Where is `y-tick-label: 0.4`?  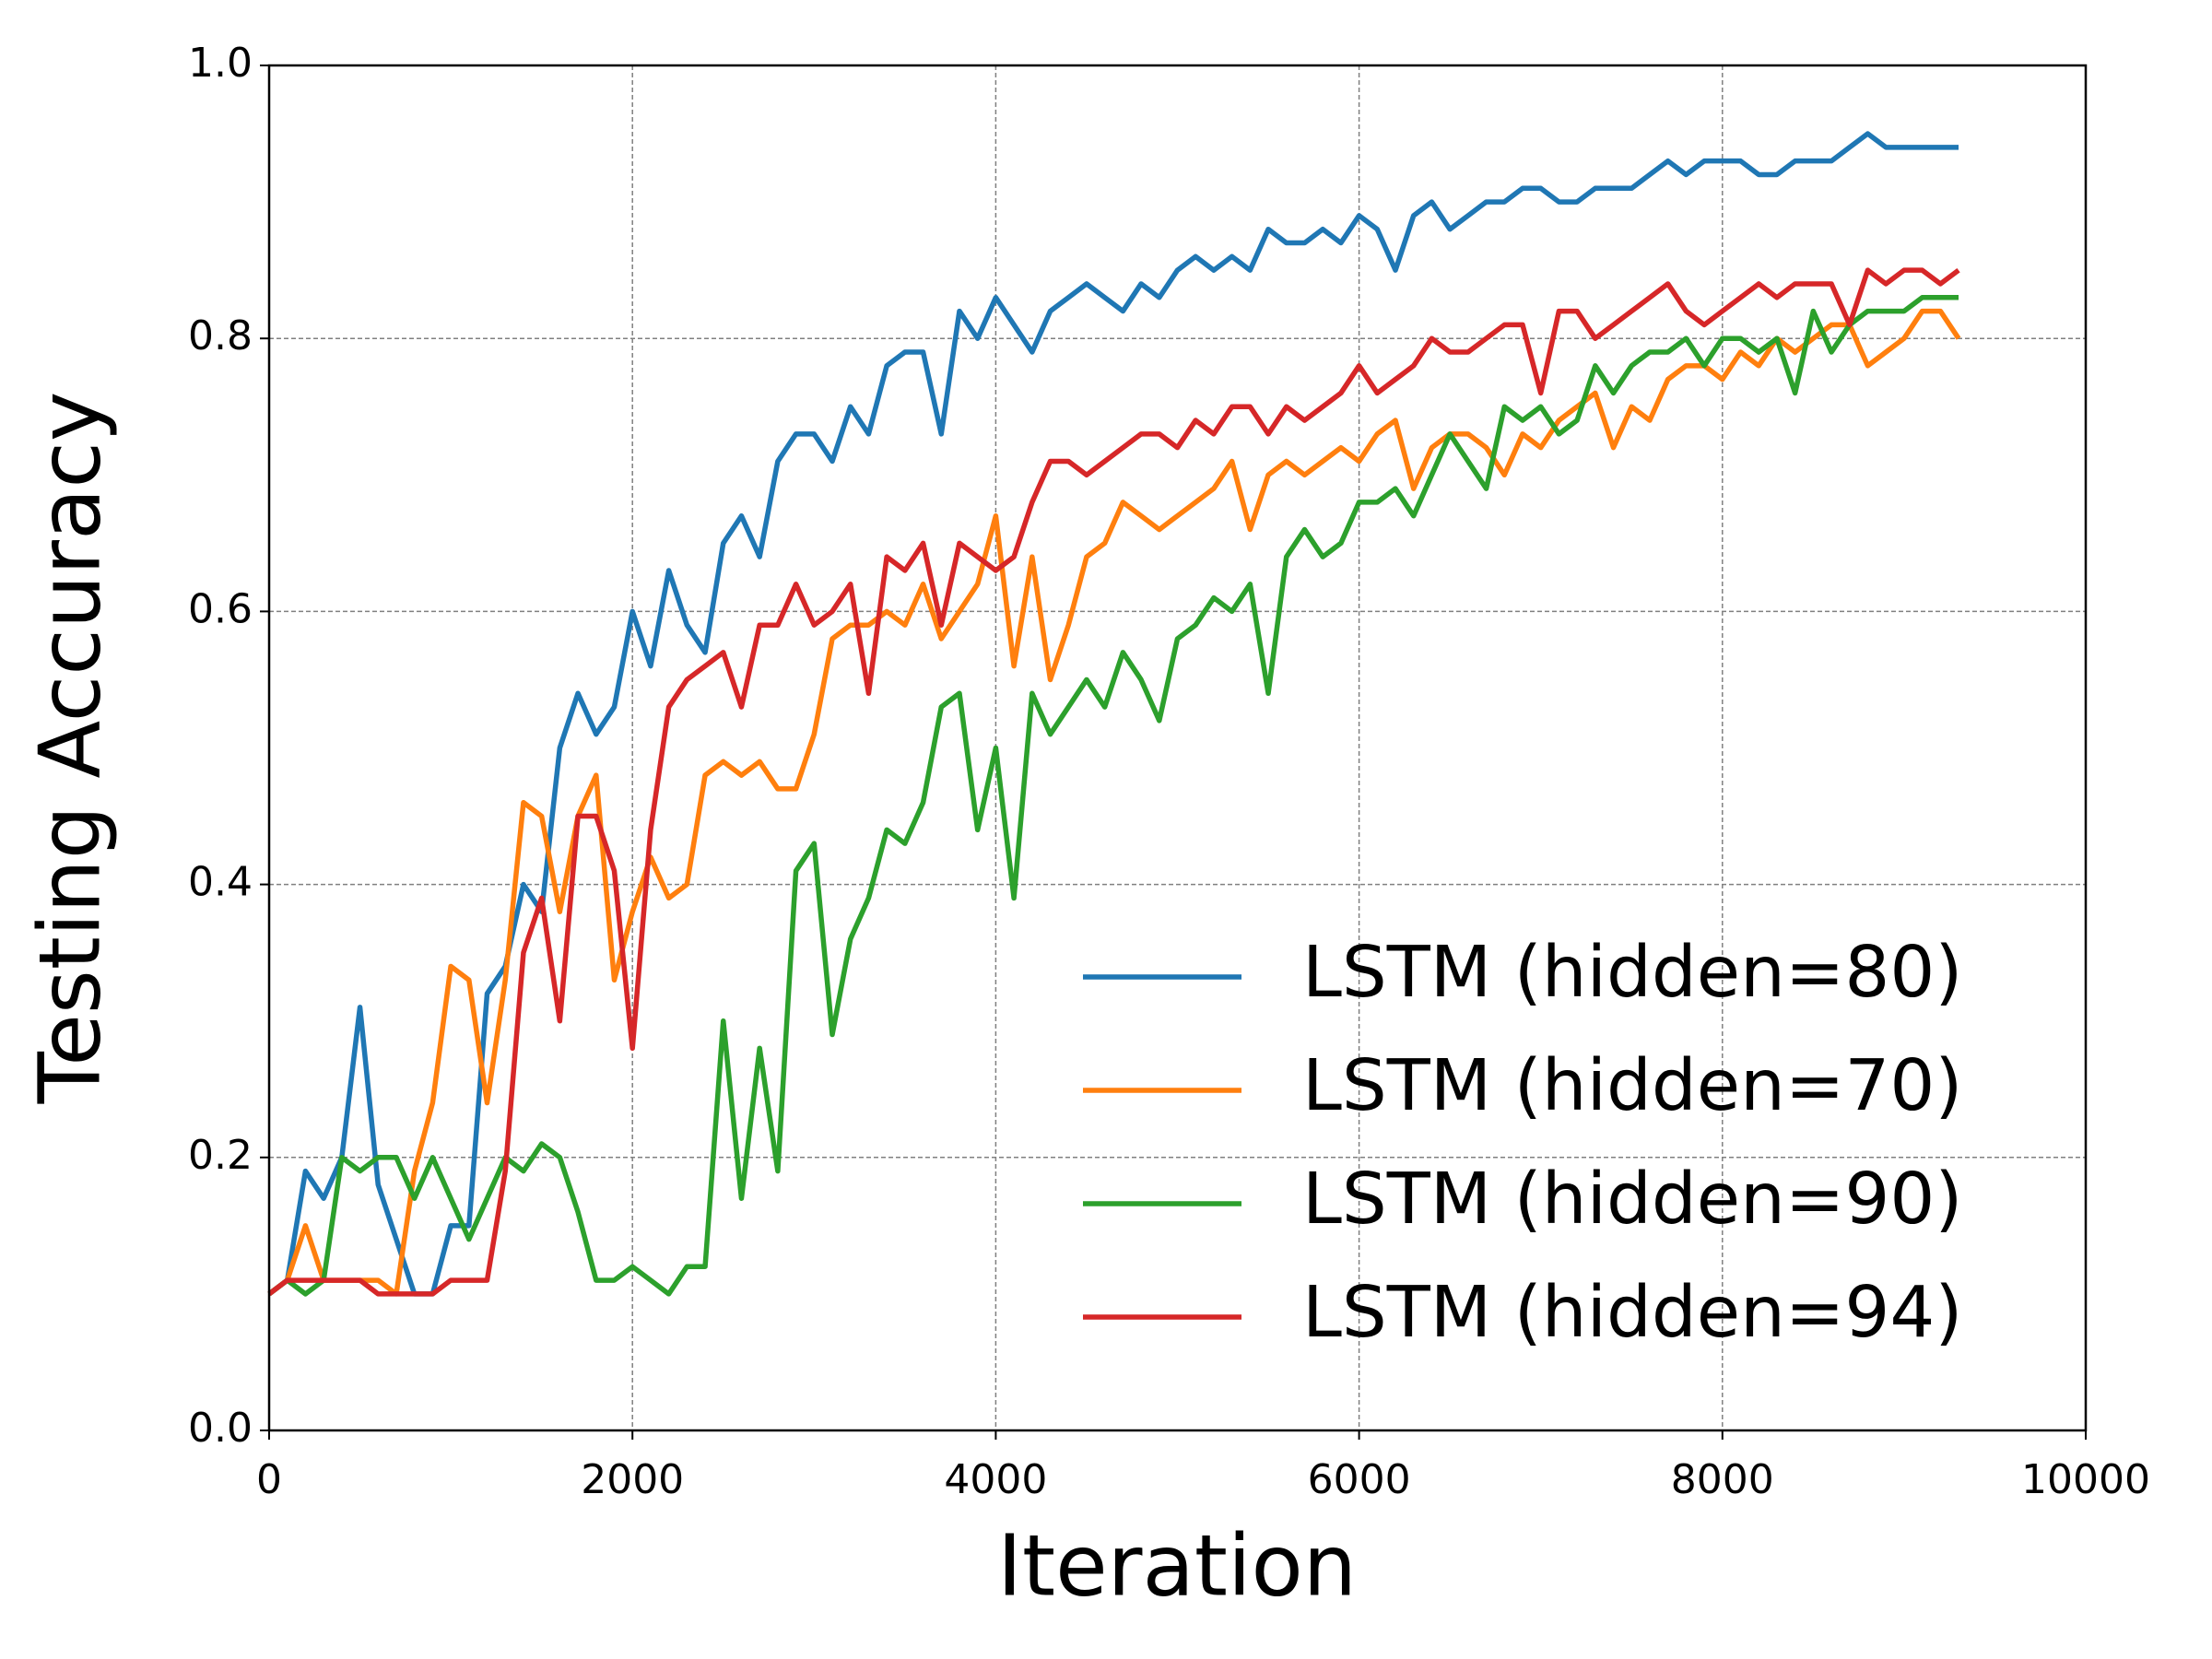 y-tick-label: 0.4 is located at coordinates (220, 882).